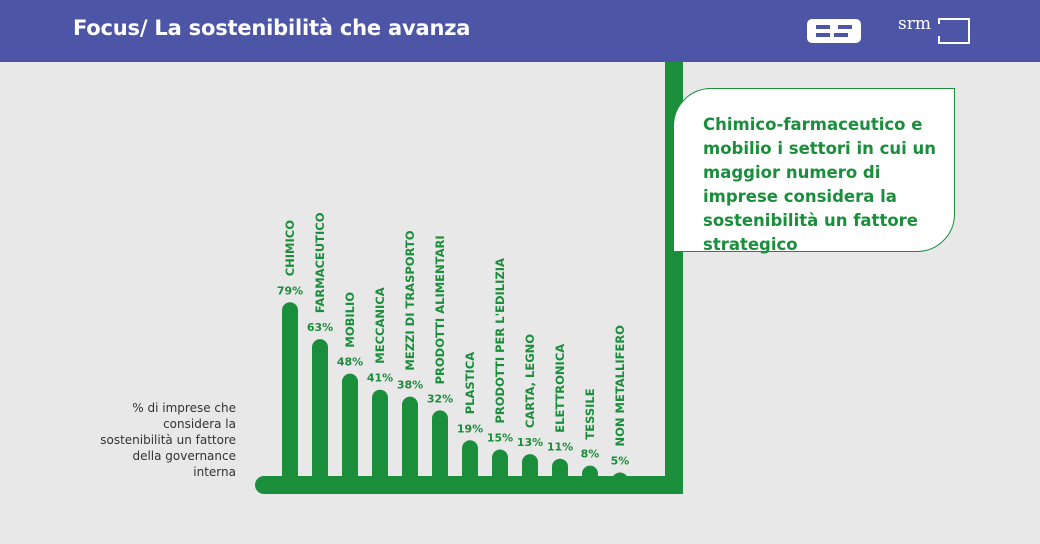 Image resolution: width=1040 pixels, height=544 pixels. Describe the element at coordinates (620, 461) in the screenshot. I see `value-label-12: 5%` at that location.